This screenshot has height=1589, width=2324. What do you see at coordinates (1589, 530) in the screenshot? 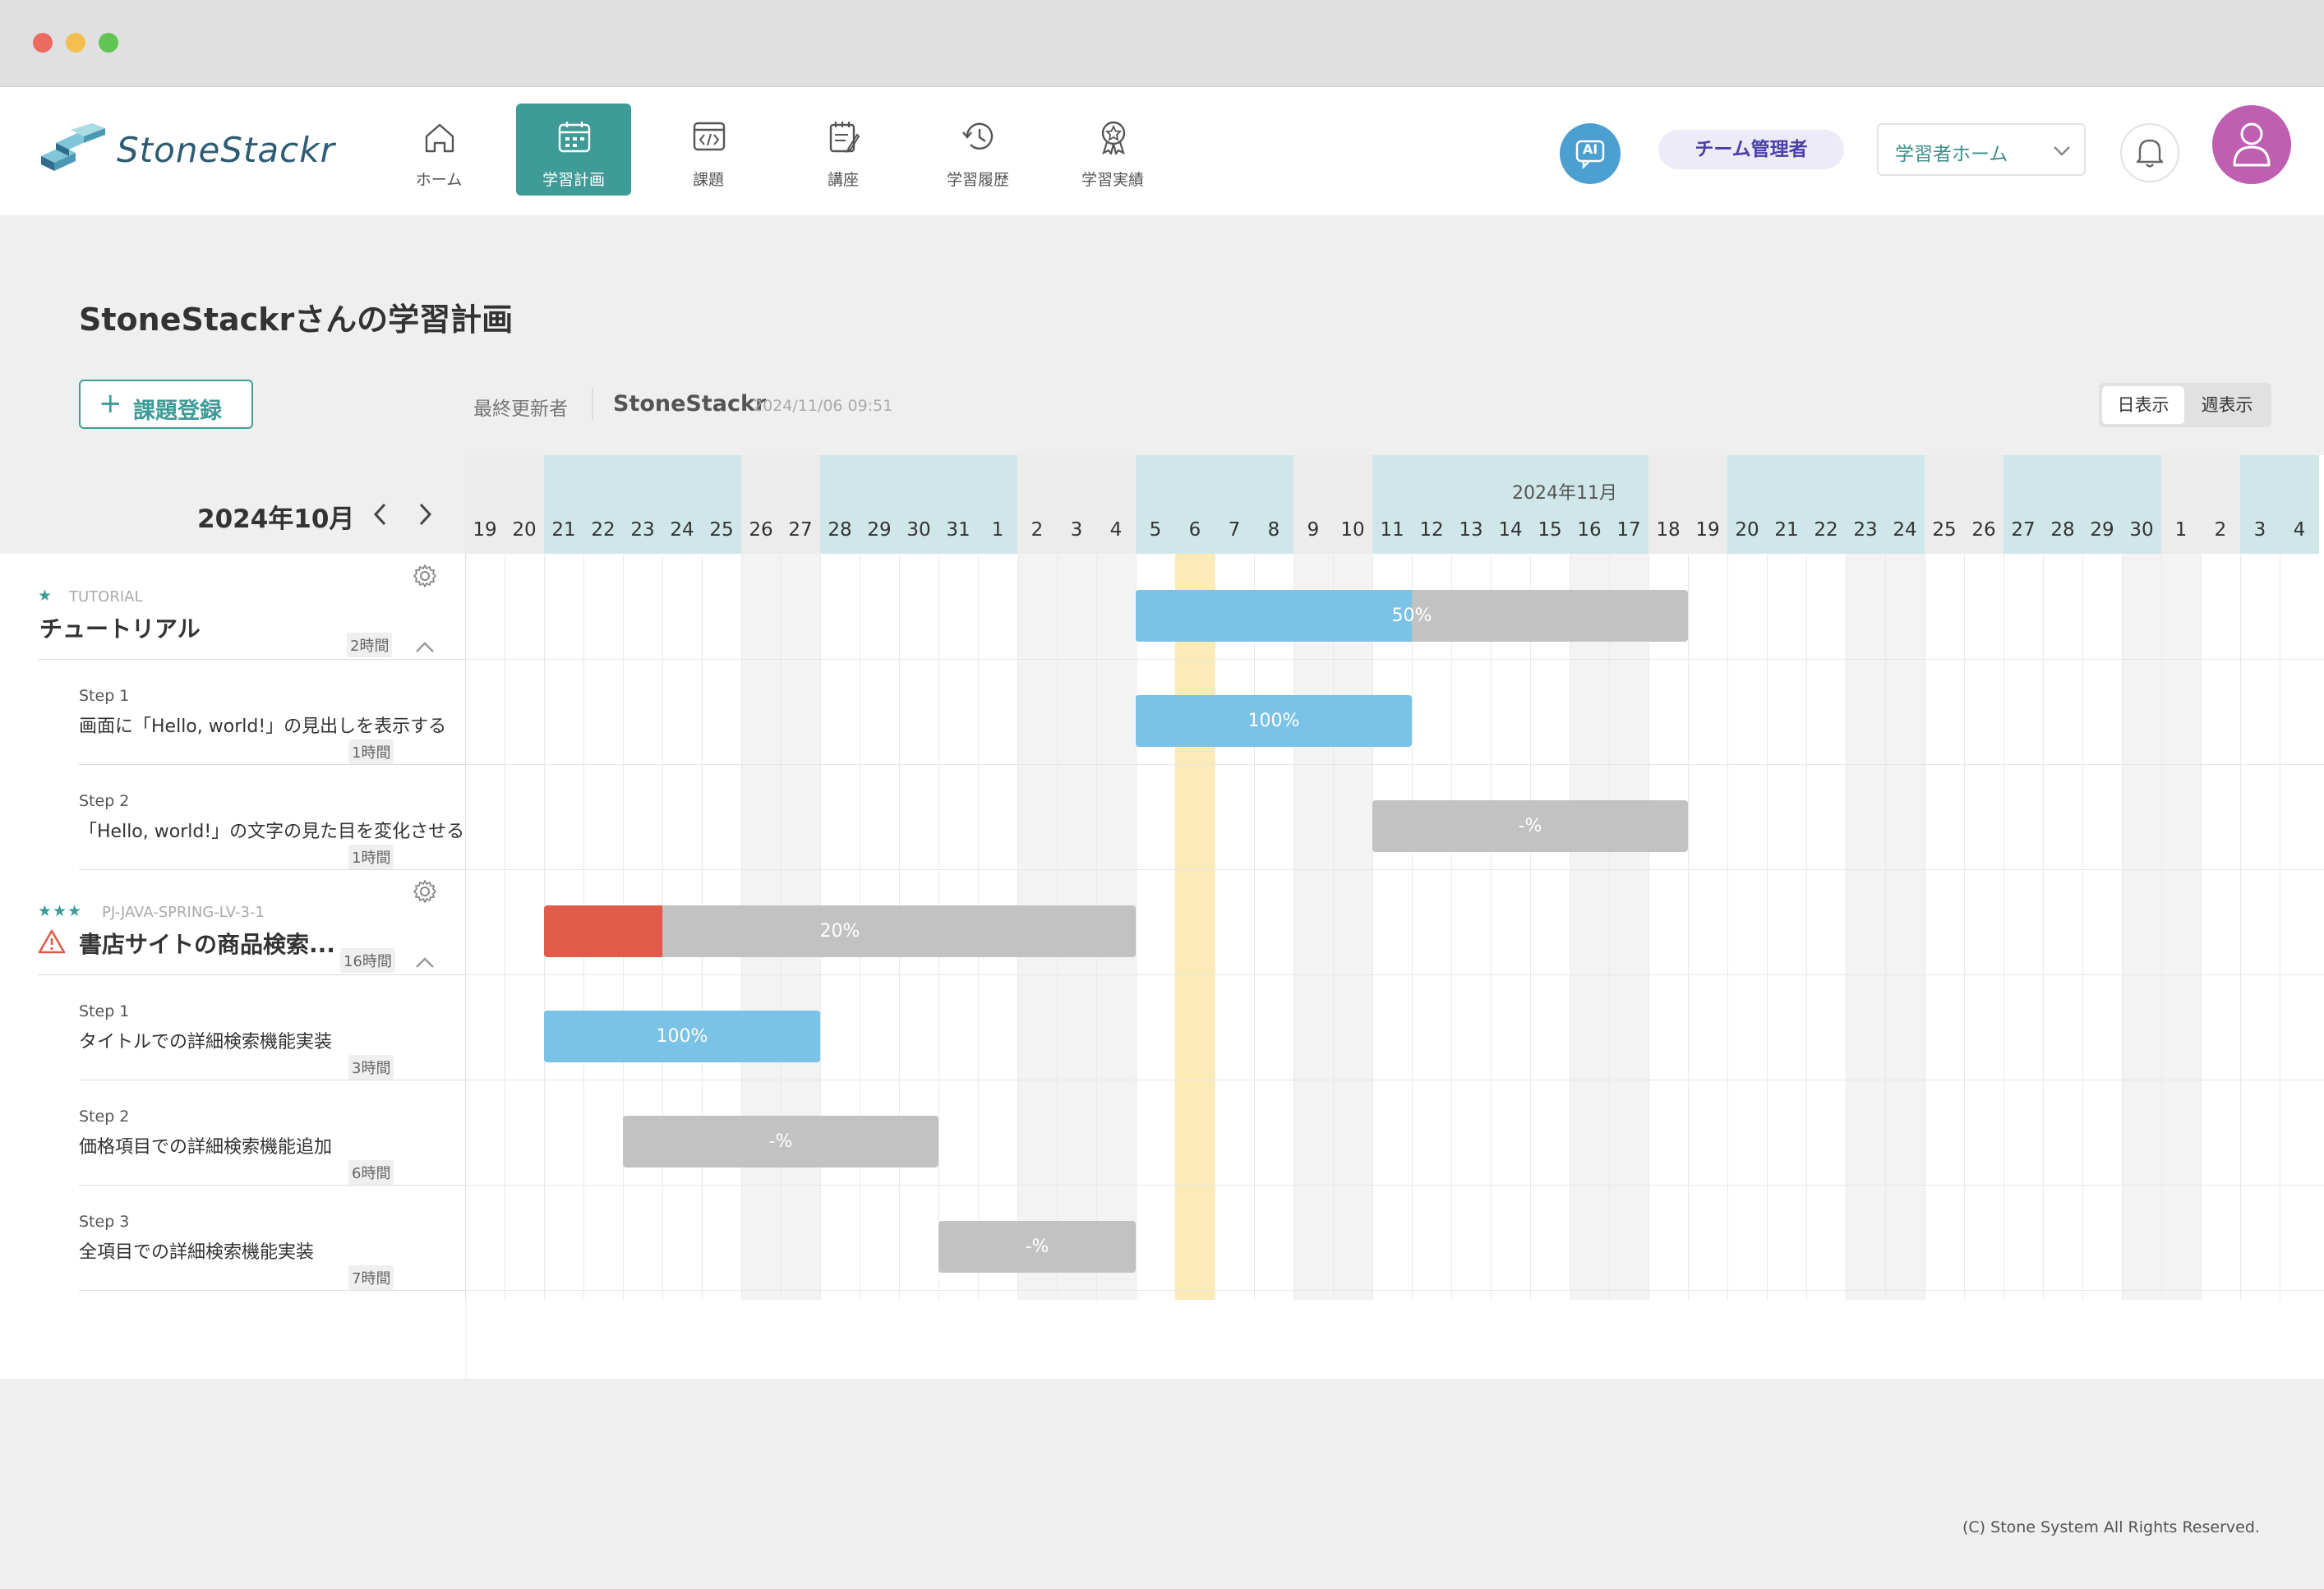
I see `day-number: 16` at bounding box center [1589, 530].